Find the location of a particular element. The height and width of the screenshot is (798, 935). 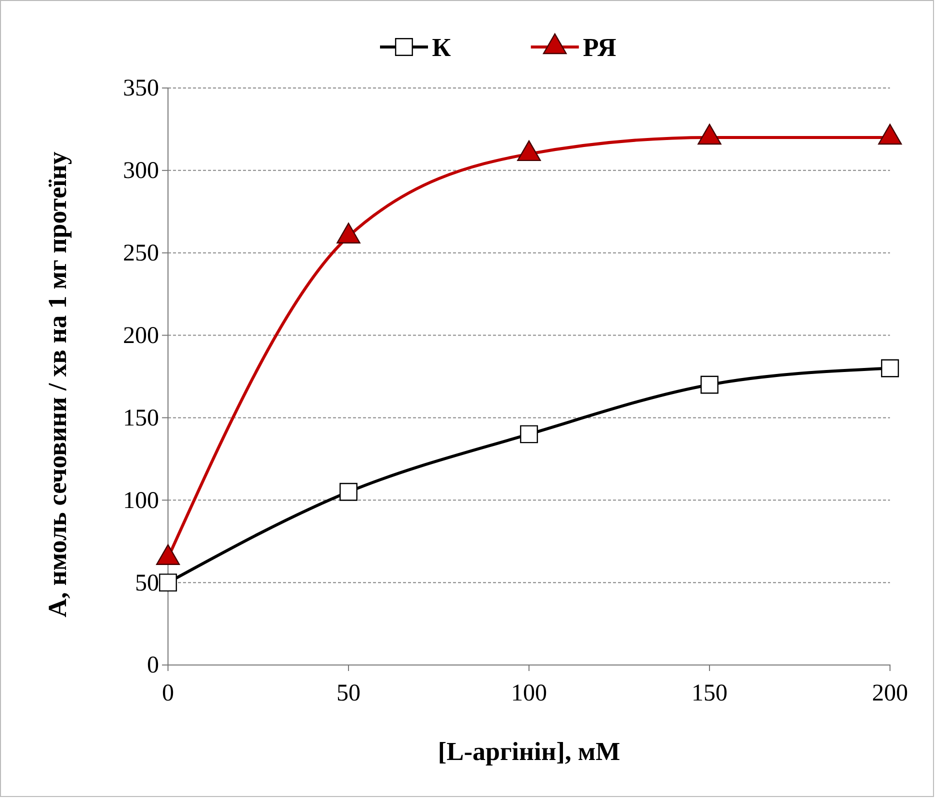

y-tick-label: 200 is located at coordinates (141, 335).